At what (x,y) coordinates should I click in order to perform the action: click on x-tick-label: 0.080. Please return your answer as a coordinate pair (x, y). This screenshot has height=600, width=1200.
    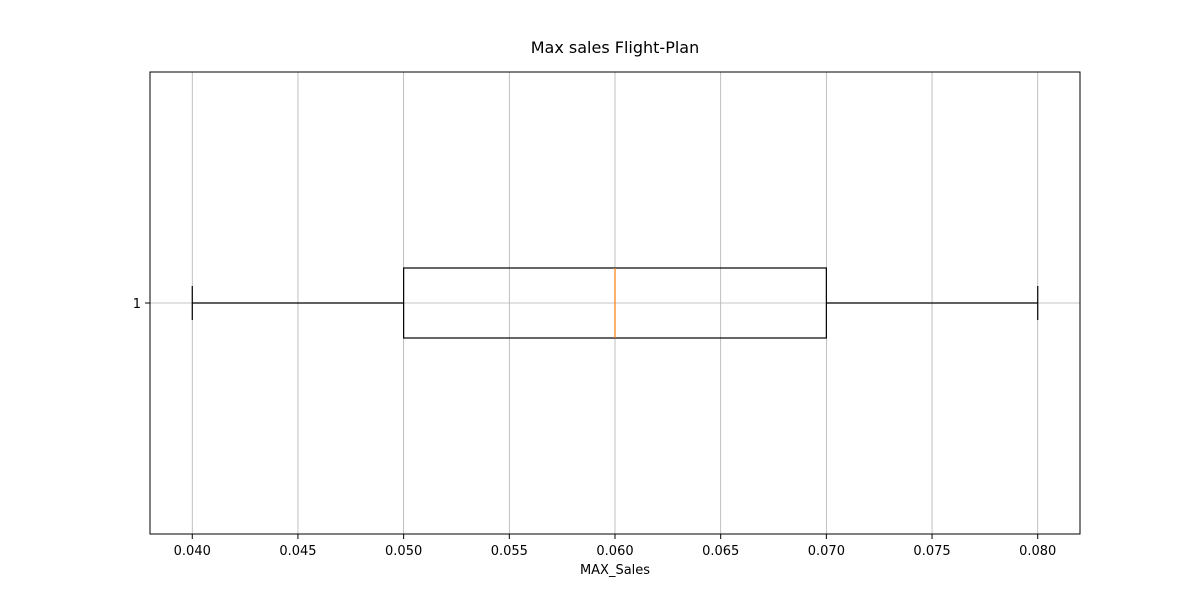
    Looking at the image, I should click on (1037, 551).